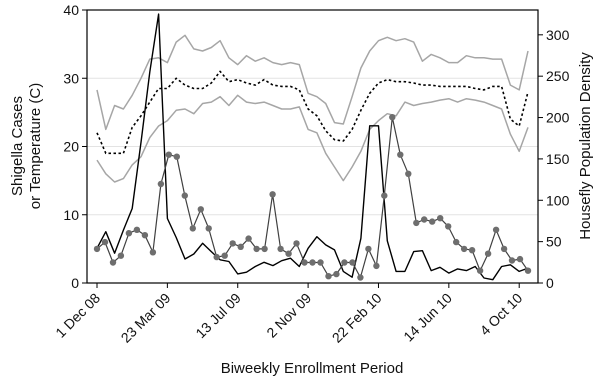 The image size is (598, 381). What do you see at coordinates (75, 283) in the screenshot?
I see `y-left-tick-label: 0` at bounding box center [75, 283].